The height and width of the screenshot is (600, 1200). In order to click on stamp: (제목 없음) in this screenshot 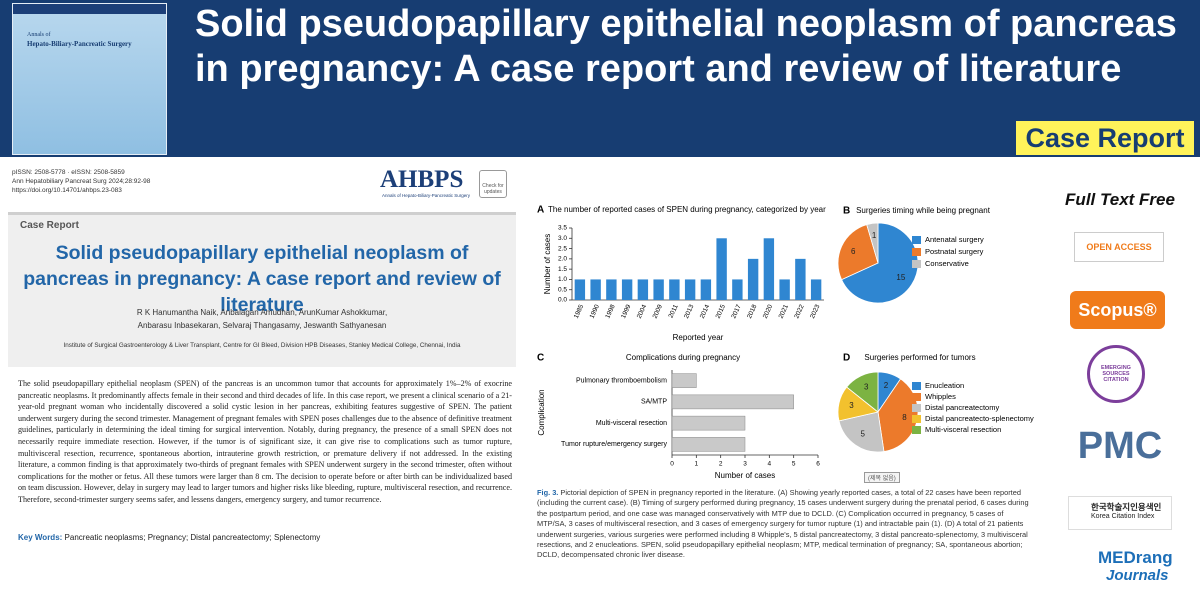, I will do `click(882, 477)`.